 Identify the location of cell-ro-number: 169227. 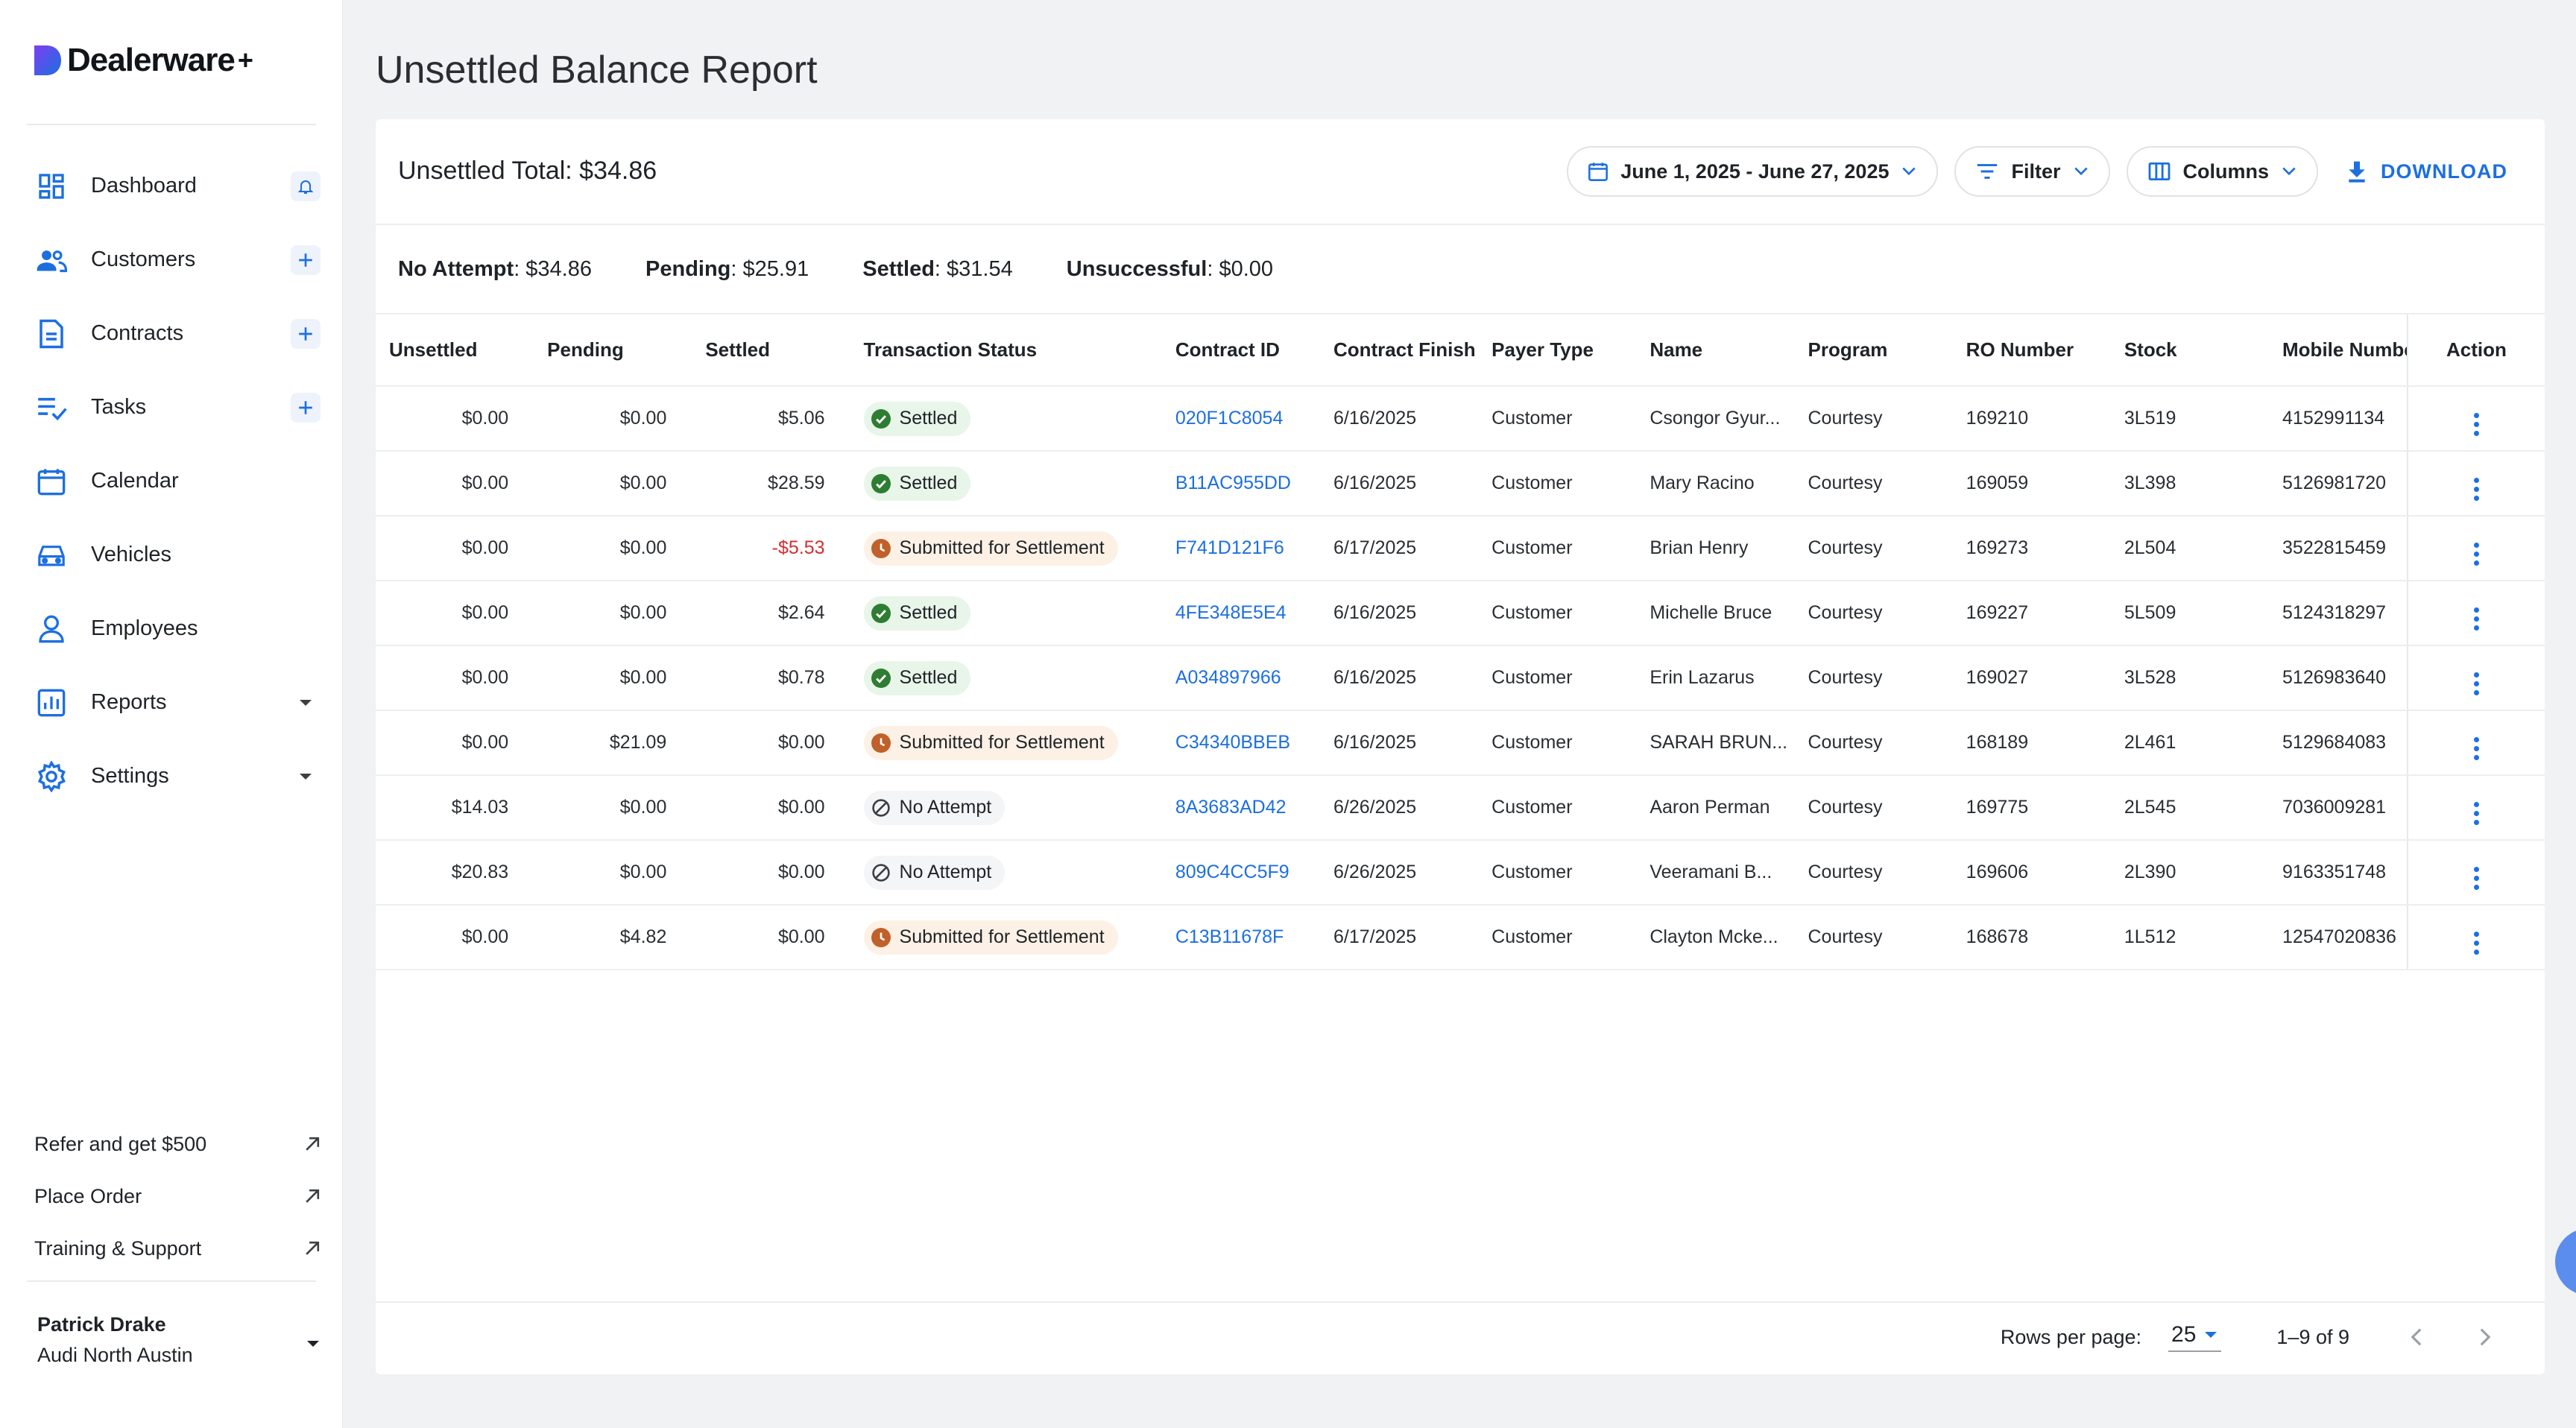
(2031, 613).